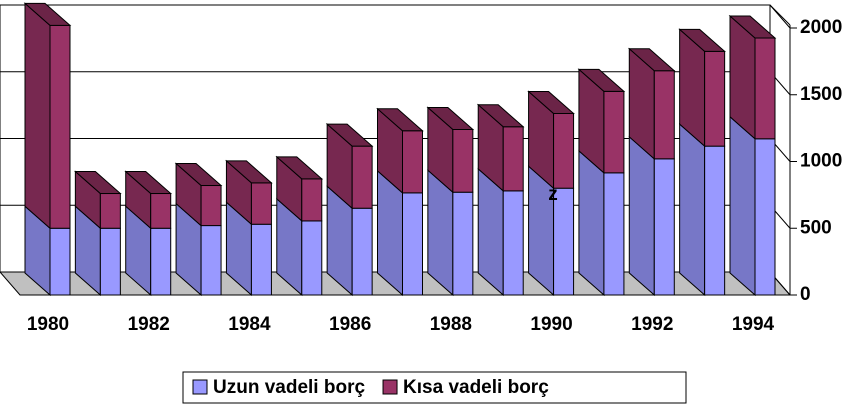 This screenshot has width=858, height=419. I want to click on y-tick-label: 1000, so click(821, 161).